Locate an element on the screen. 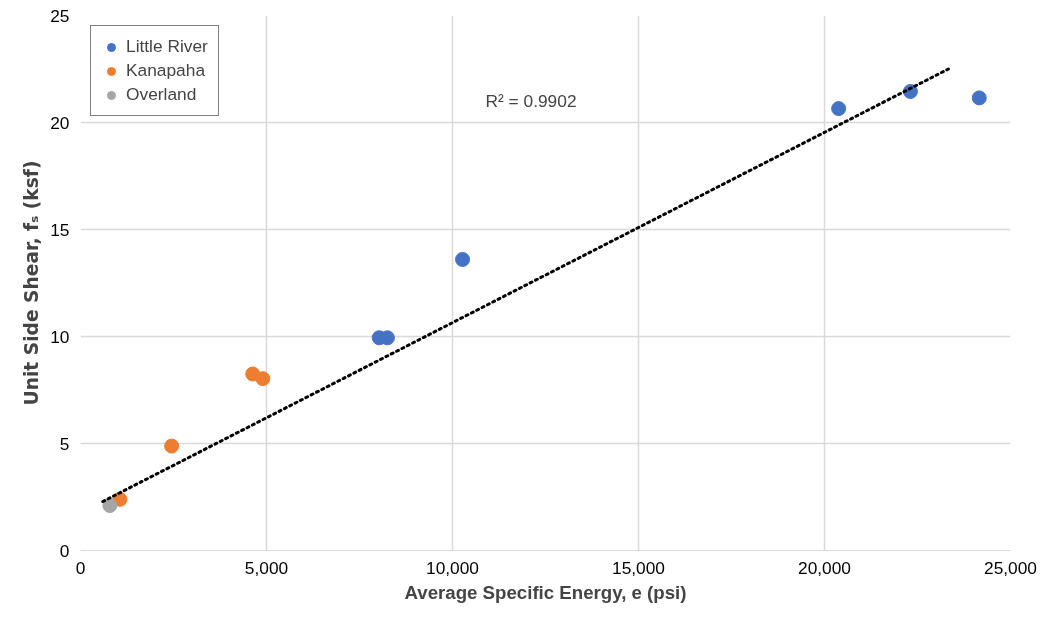  x-tick-label: 5,000 is located at coordinates (266, 567).